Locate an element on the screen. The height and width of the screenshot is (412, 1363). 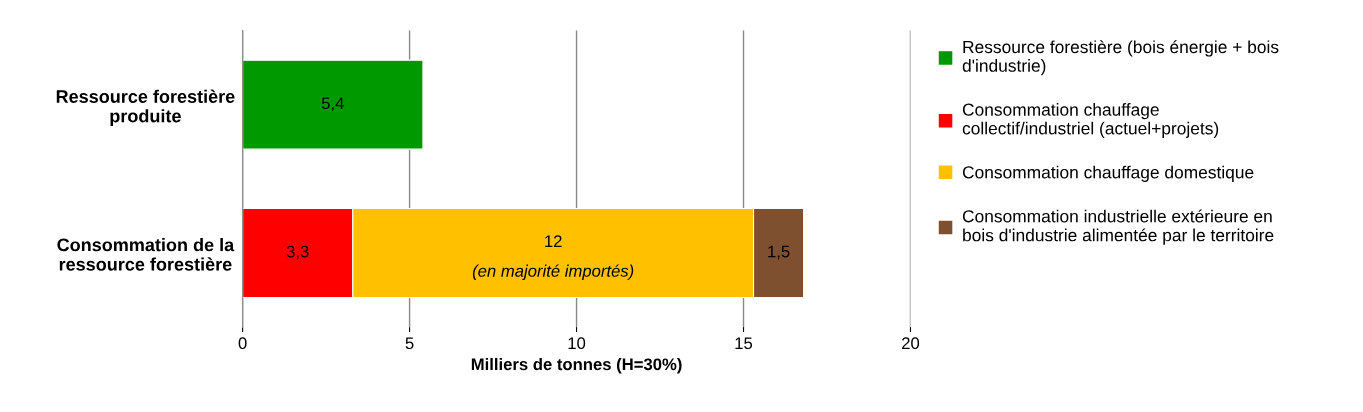
legend-label: Consommation chauffage domestique is located at coordinates (1108, 173).